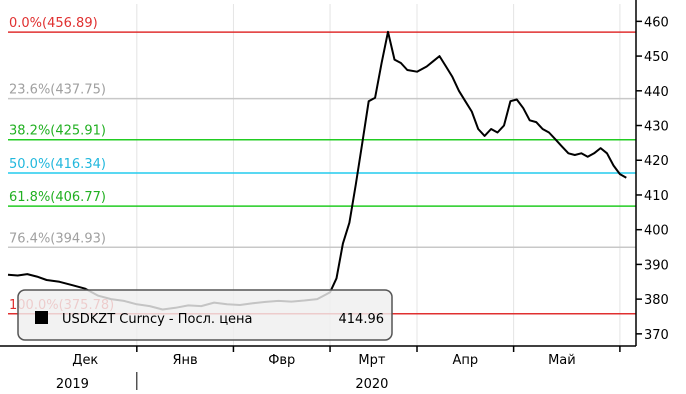 The image size is (686, 394). Describe the element at coordinates (41, 317) in the screenshot. I see `legend-swatch` at that location.